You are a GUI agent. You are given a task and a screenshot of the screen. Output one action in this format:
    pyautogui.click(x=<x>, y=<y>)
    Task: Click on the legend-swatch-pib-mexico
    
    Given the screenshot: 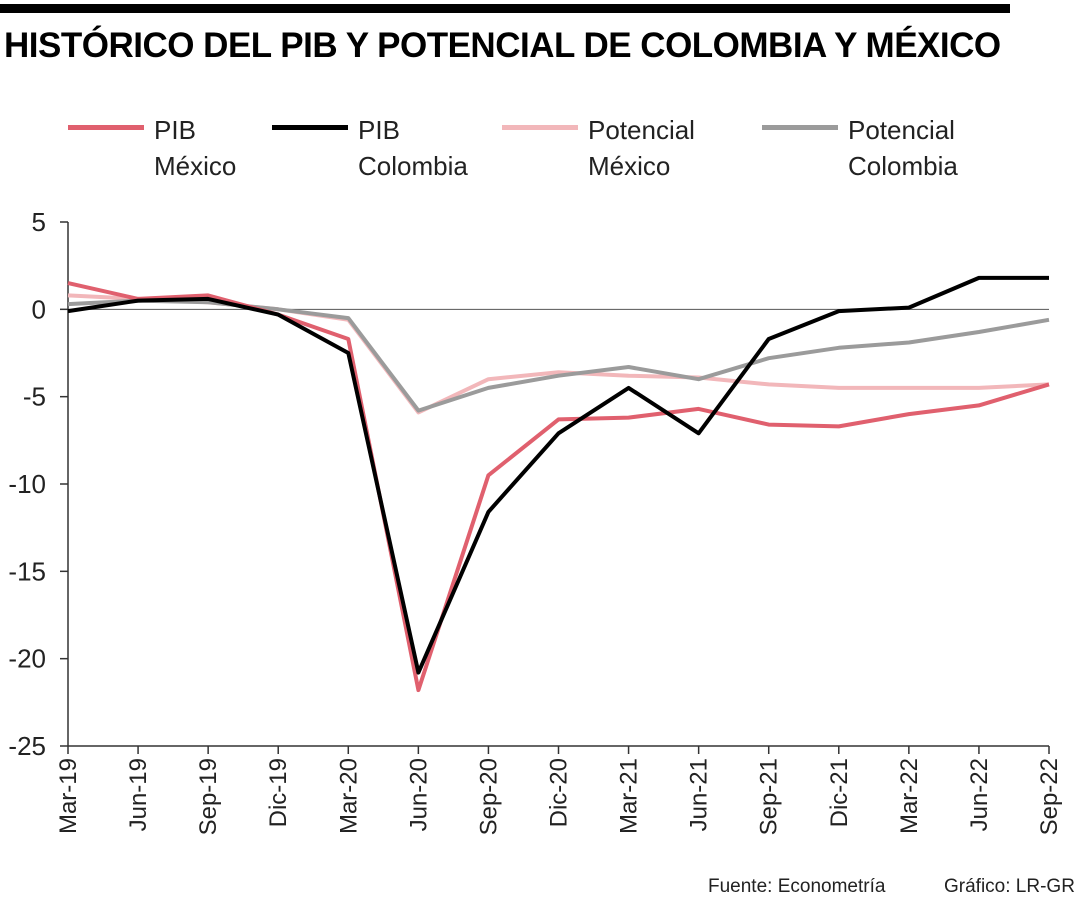 What is the action you would take?
    pyautogui.click(x=106, y=127)
    